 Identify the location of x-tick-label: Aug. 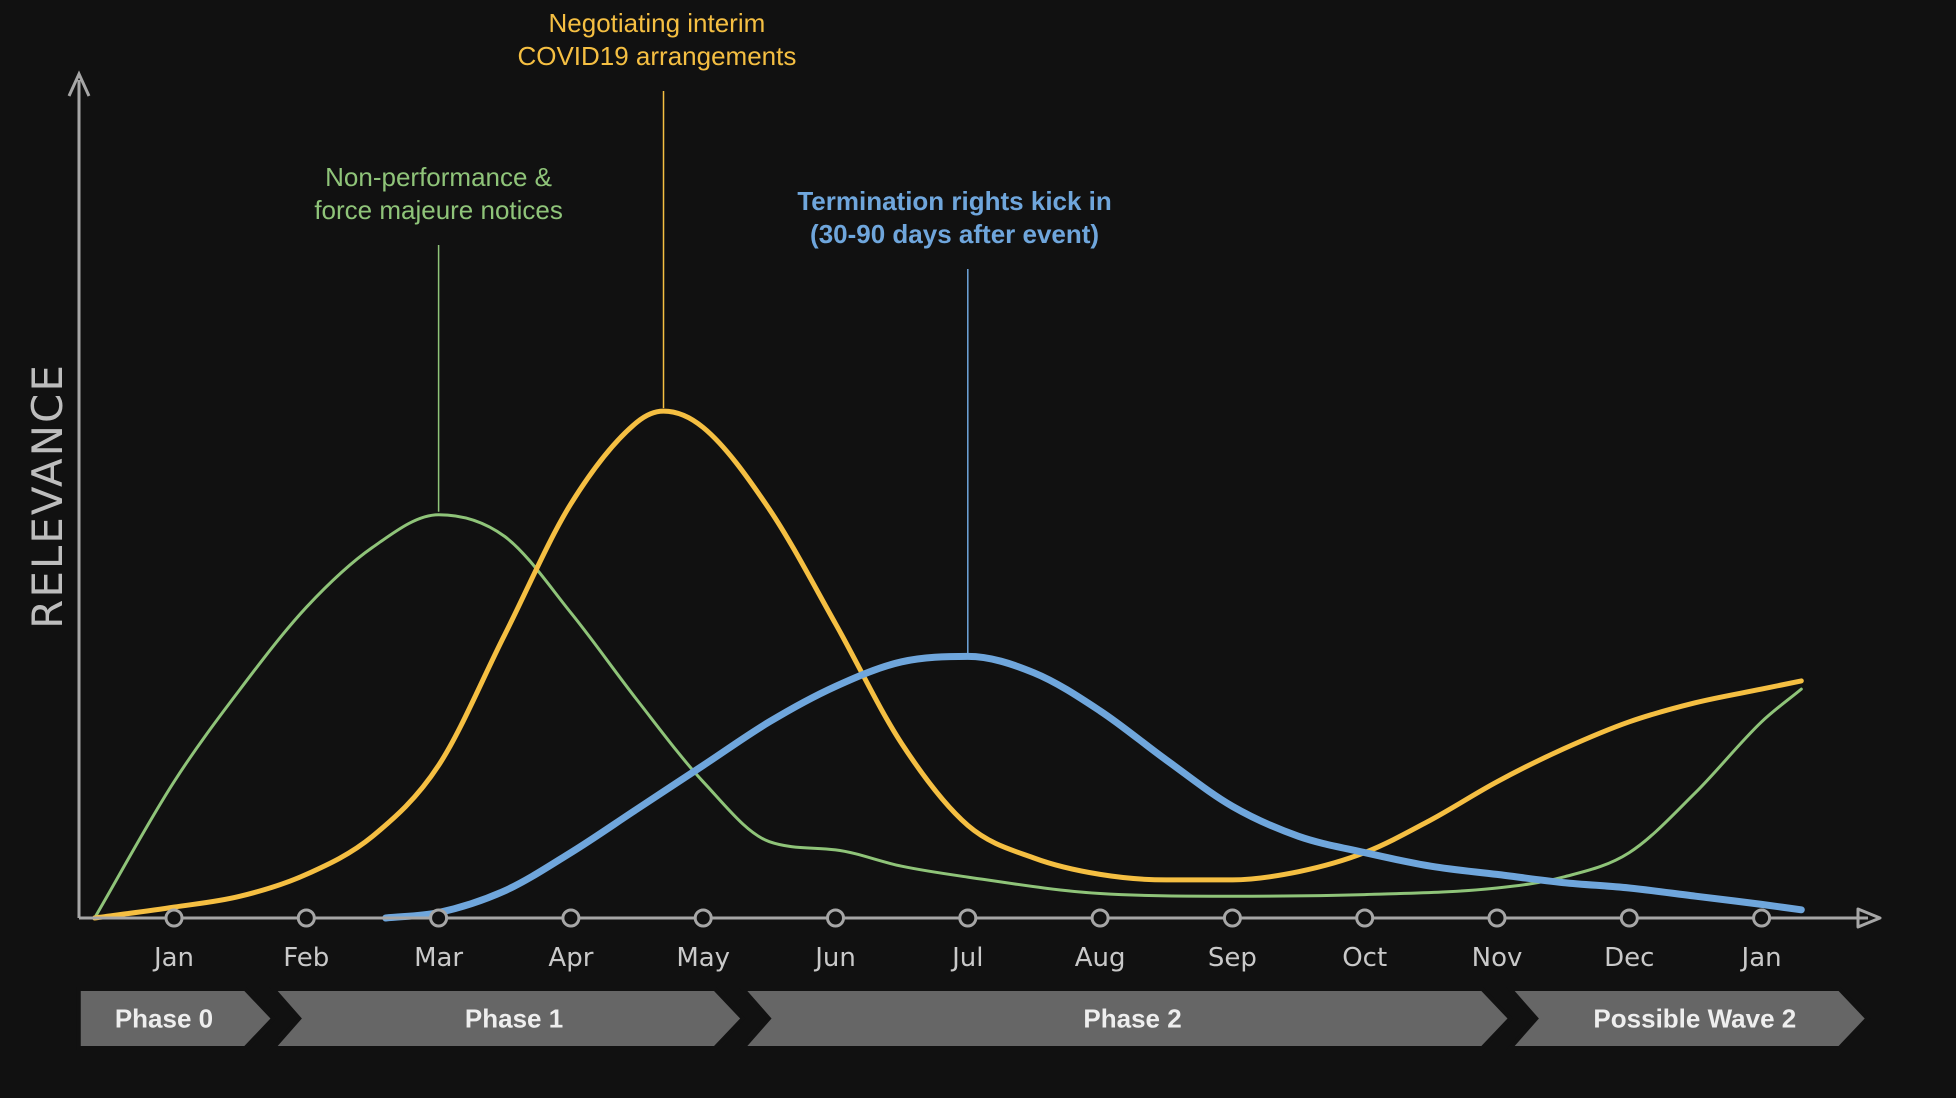
(1100, 958).